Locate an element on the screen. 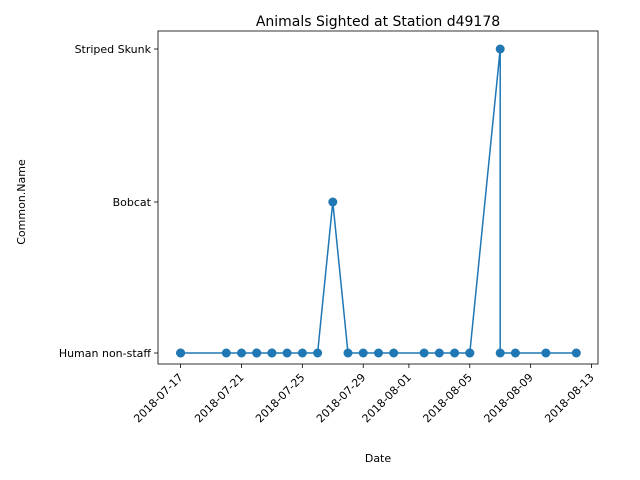  y-axis-label: Common.Name is located at coordinates (21, 202).